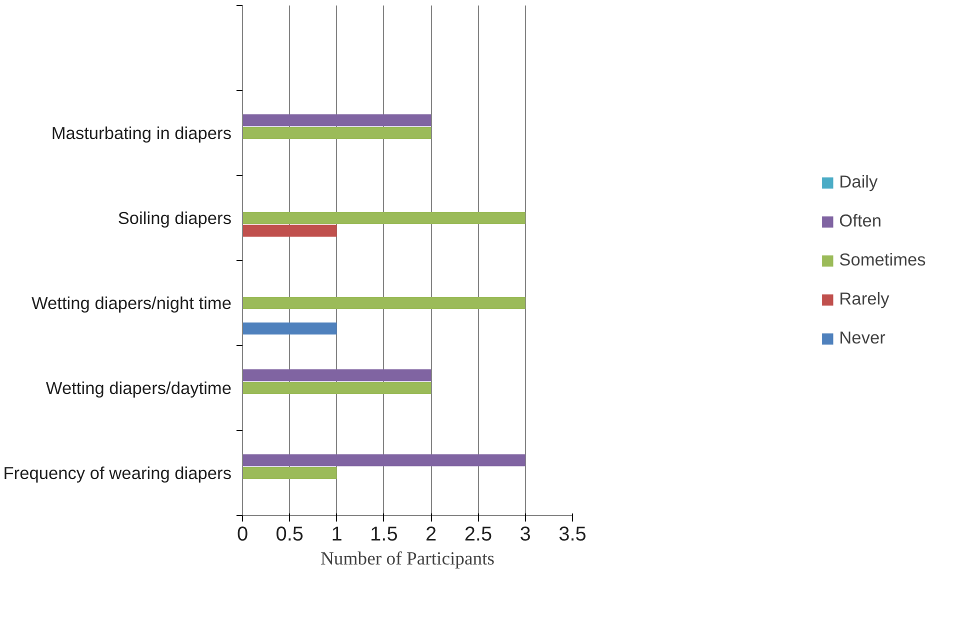  Describe the element at coordinates (864, 299) in the screenshot. I see `legend-label: Rarely` at that location.